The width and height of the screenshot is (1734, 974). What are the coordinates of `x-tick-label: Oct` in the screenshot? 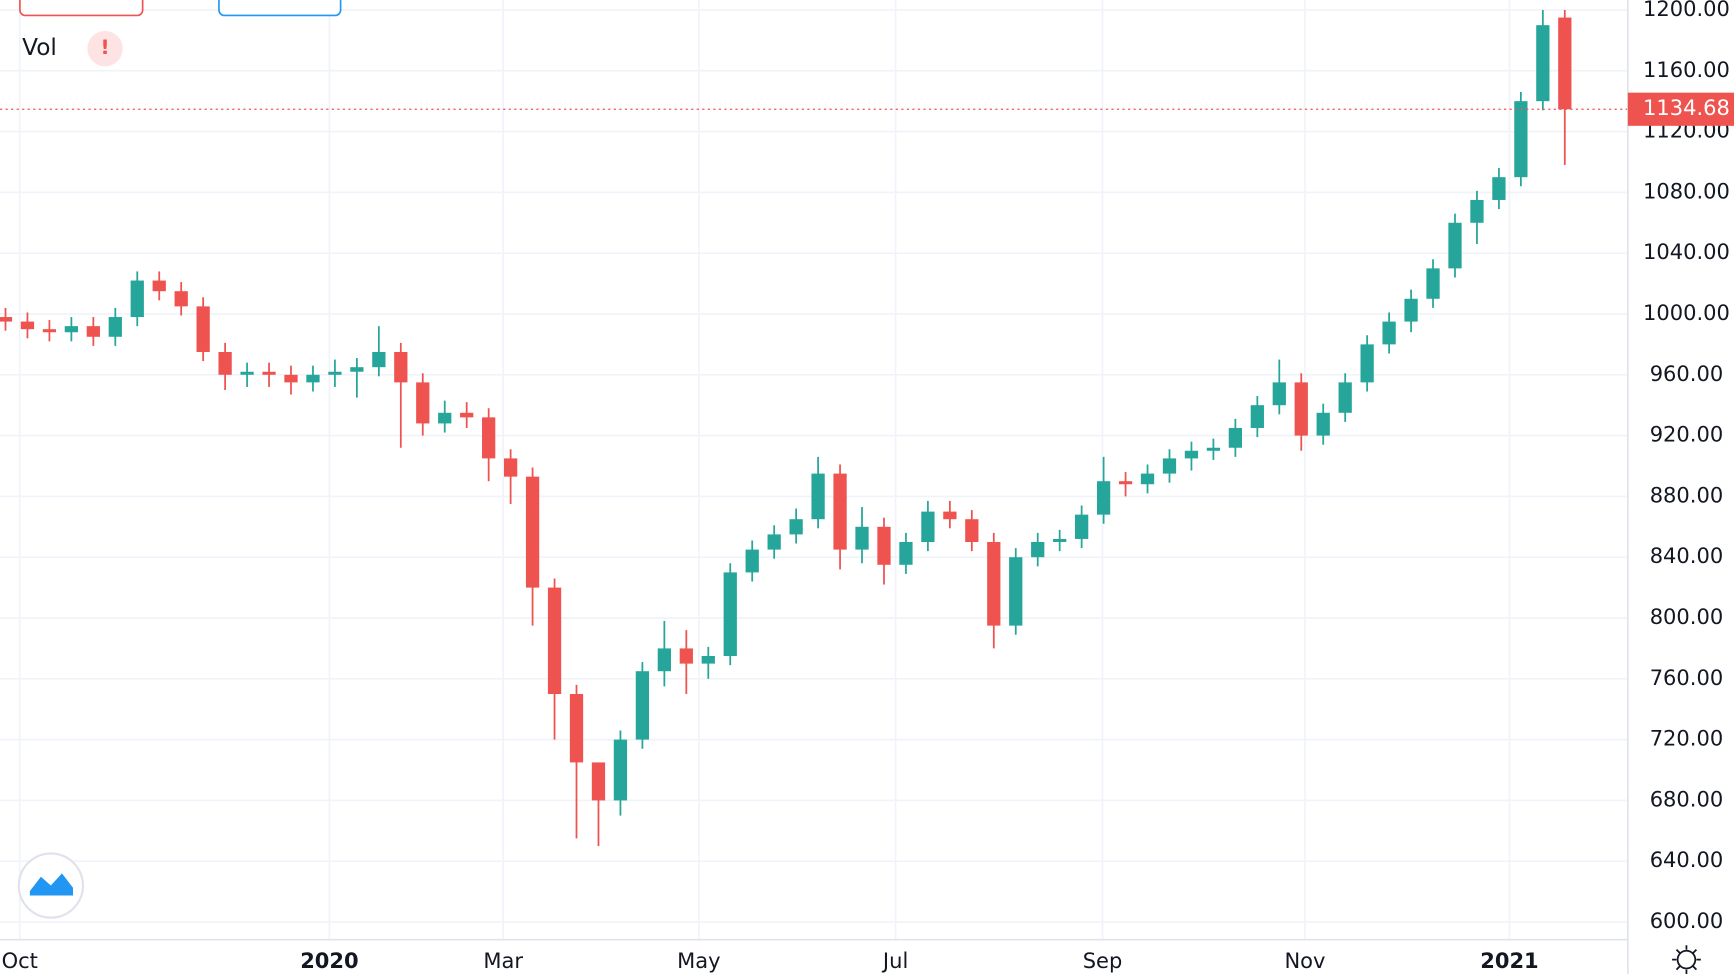 It's located at (20, 961).